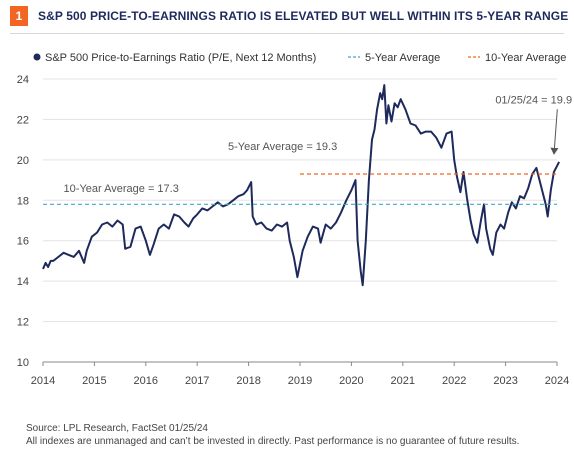 This screenshot has width=574, height=456. I want to click on x-tick-label: 2017, so click(197, 381).